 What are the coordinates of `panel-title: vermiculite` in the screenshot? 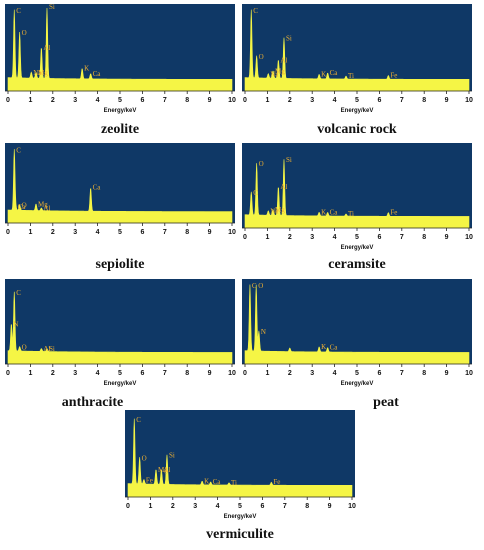 It's located at (240, 534).